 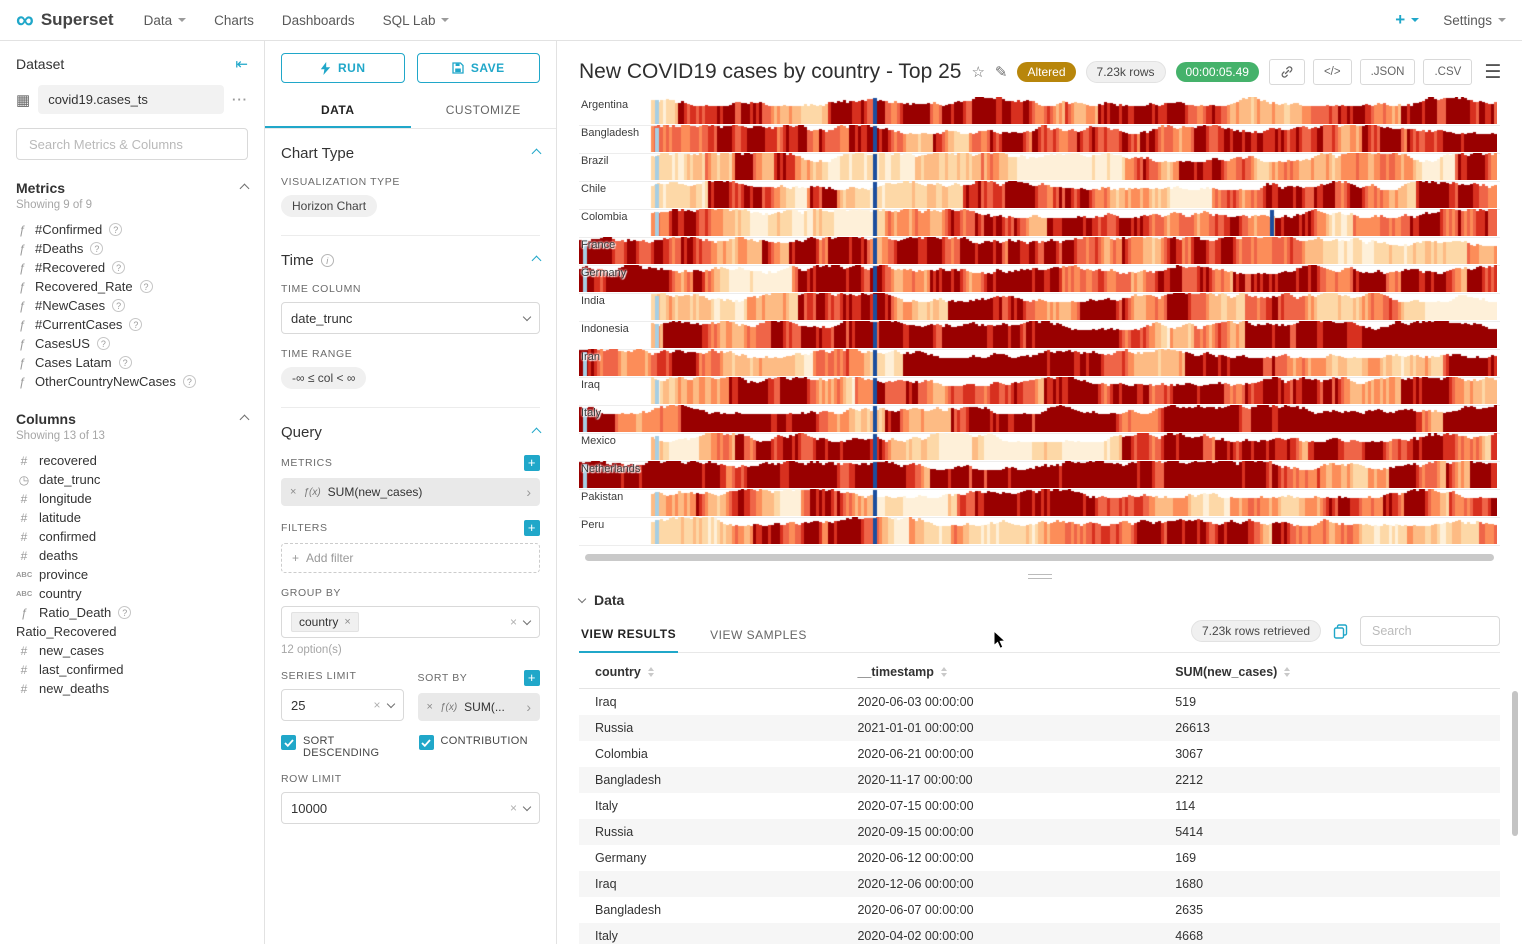 What do you see at coordinates (479, 742) in the screenshot?
I see `contribution-checkbox: CONTRIBUTION` at bounding box center [479, 742].